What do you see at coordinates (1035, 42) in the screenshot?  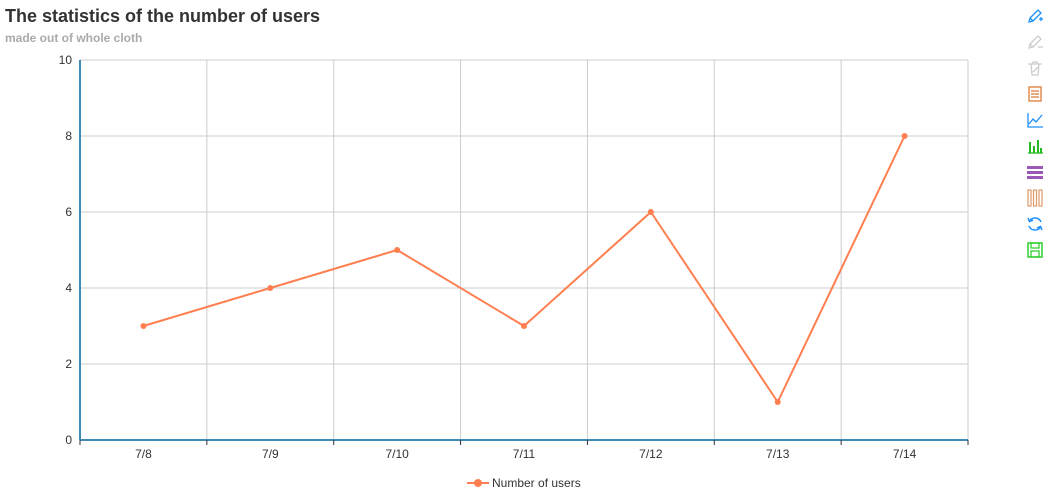 I see `mark-undo-icon` at bounding box center [1035, 42].